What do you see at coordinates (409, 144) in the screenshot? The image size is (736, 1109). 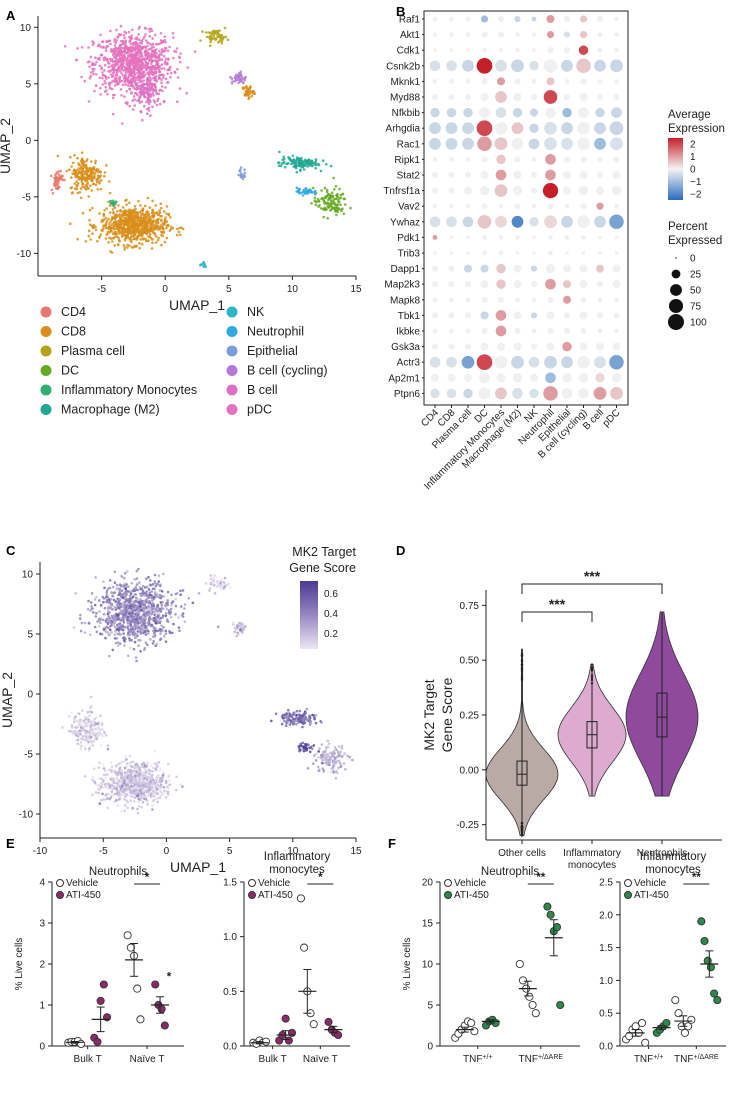 I see `gene-label: Rac1` at bounding box center [409, 144].